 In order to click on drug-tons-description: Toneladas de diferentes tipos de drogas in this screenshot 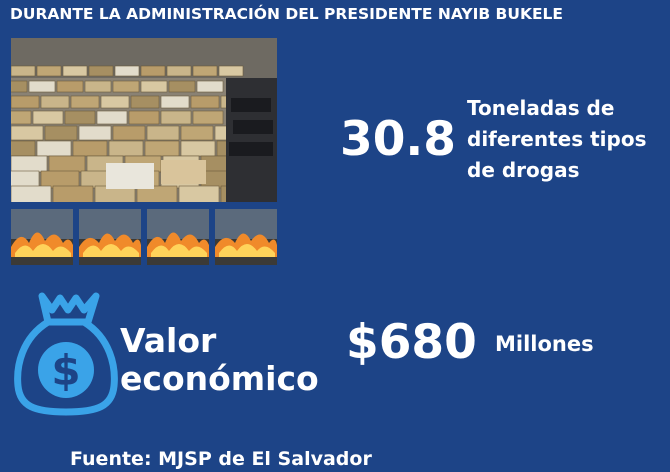, I will do `click(567, 139)`.